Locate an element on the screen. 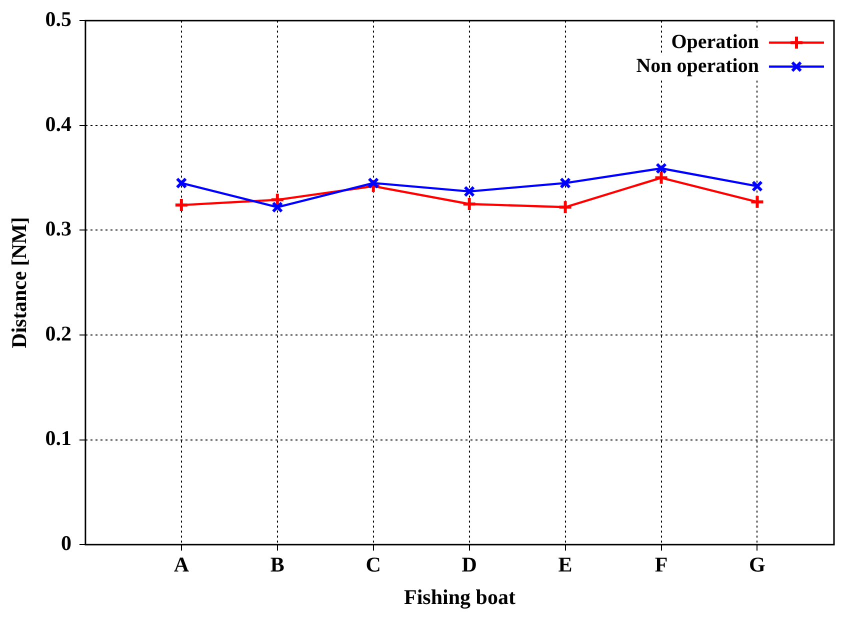 Image resolution: width=846 pixels, height=619 pixels. x-tick-label: G is located at coordinates (757, 564).